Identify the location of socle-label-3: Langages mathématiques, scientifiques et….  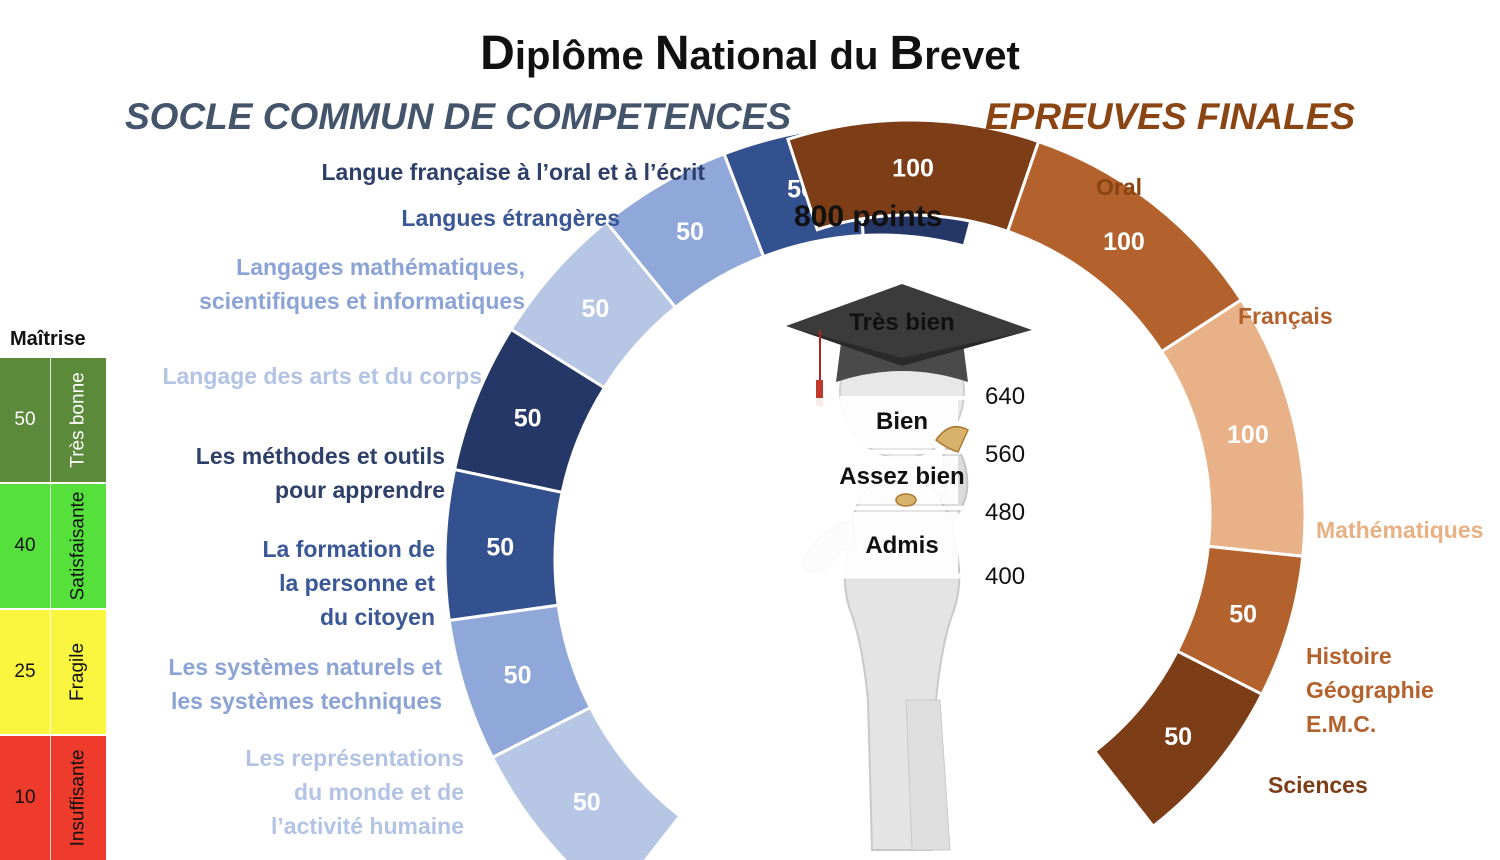
(362, 284).